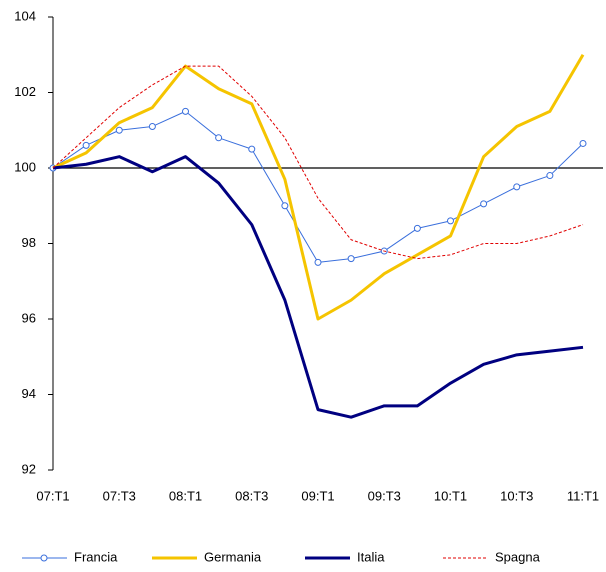  I want to click on y-tick-label: 96, so click(29, 317).